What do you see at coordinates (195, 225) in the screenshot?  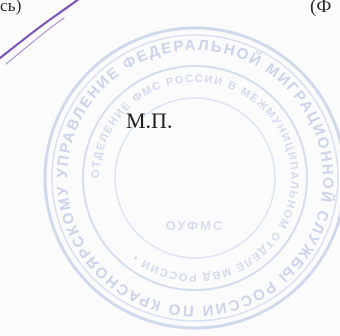 I see `stamp-center-text: ОУФМС` at bounding box center [195, 225].